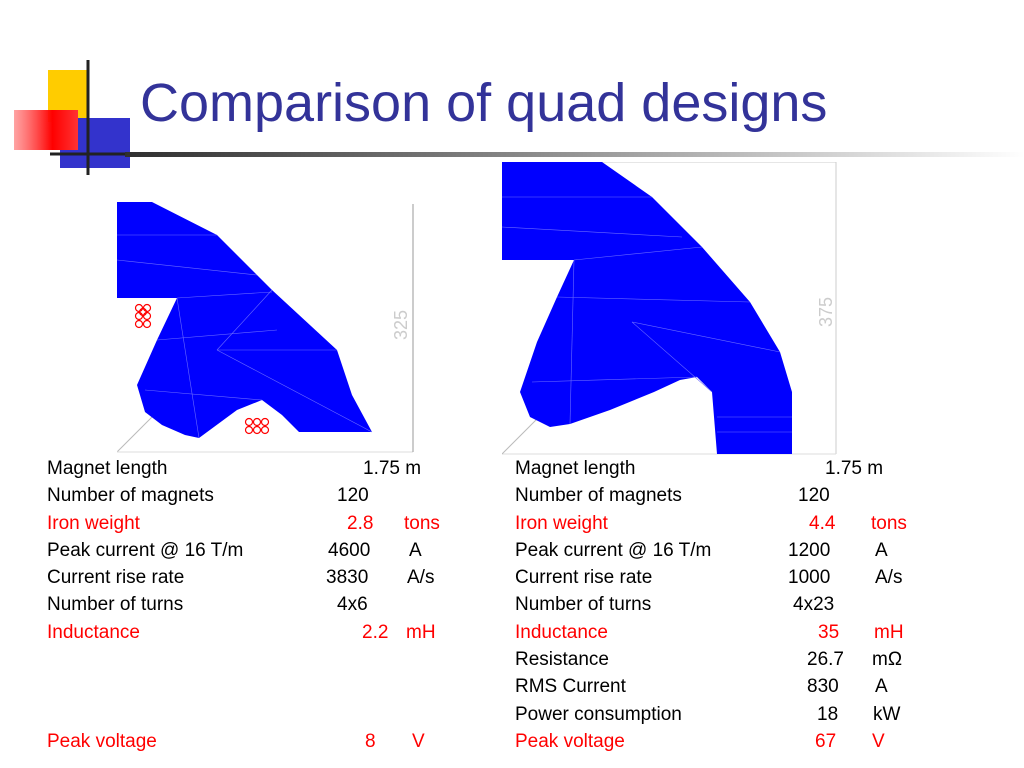 The height and width of the screenshot is (768, 1024). I want to click on row-unit: mΩ, so click(887, 660).